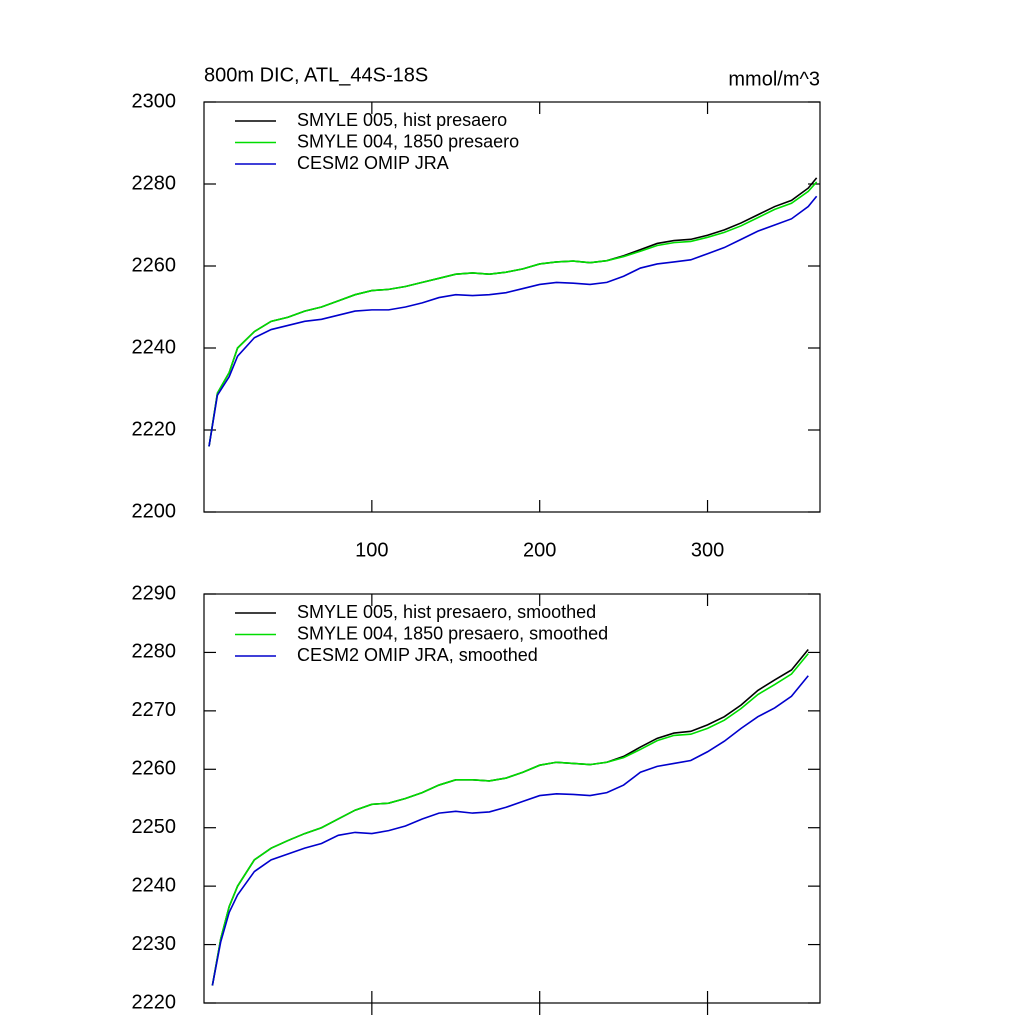 Image resolution: width=1024 pixels, height=1024 pixels. Describe the element at coordinates (446, 612) in the screenshot. I see `legend-label: SMYLE 005, hist presaero, smoothed` at that location.